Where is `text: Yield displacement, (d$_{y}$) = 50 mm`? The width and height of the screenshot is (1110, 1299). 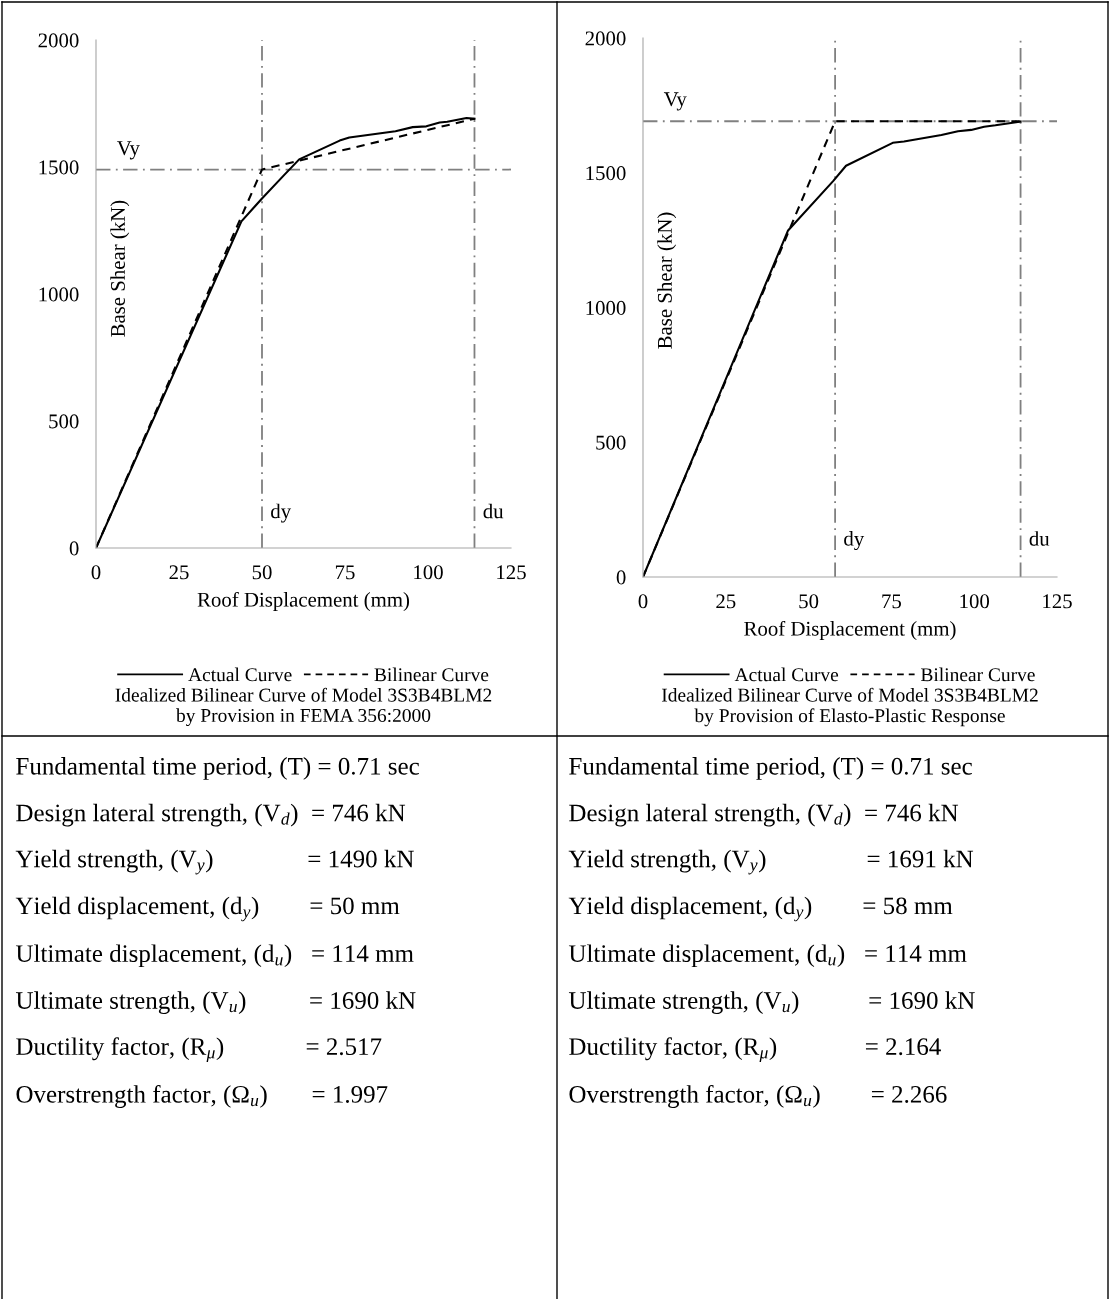 text: Yield displacement, (d$_{y}$) = 50 mm is located at coordinates (207, 909).